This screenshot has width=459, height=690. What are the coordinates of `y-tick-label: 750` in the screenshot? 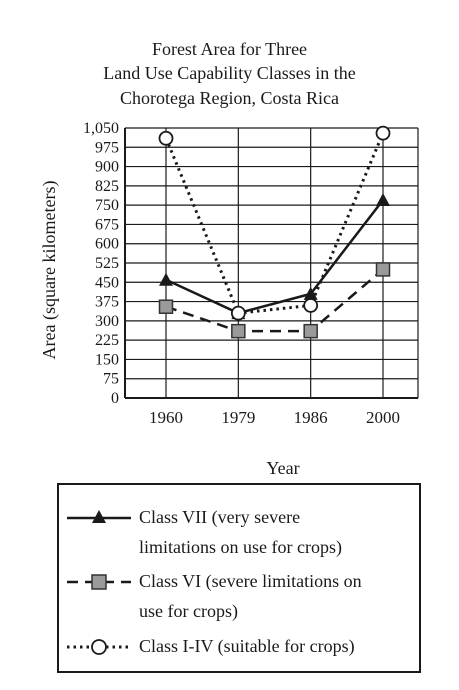 It's located at (107, 205).